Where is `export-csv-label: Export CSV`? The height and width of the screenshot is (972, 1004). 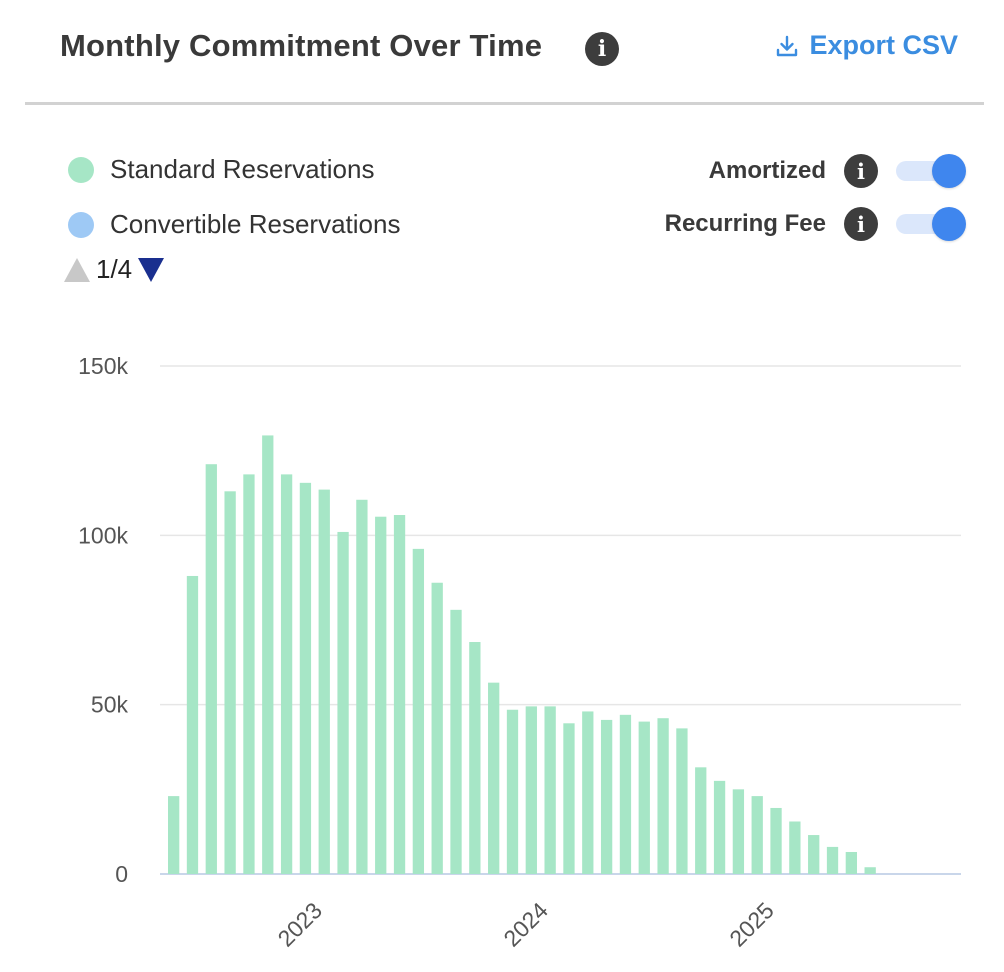
export-csv-label: Export CSV is located at coordinates (883, 45).